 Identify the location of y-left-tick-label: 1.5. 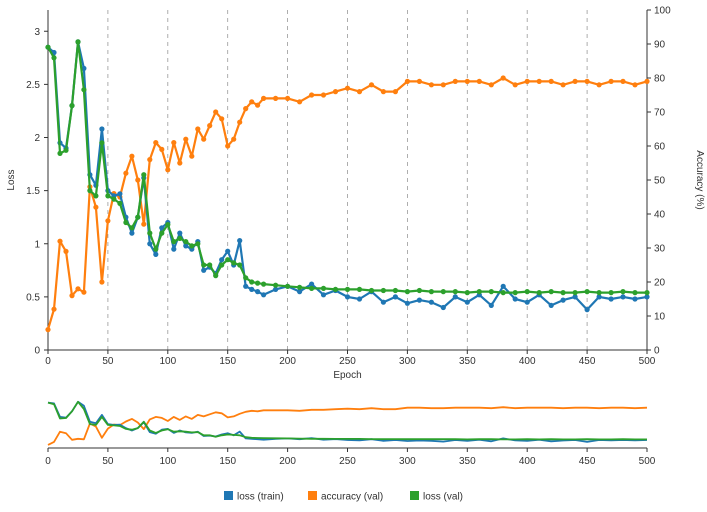
(33, 191).